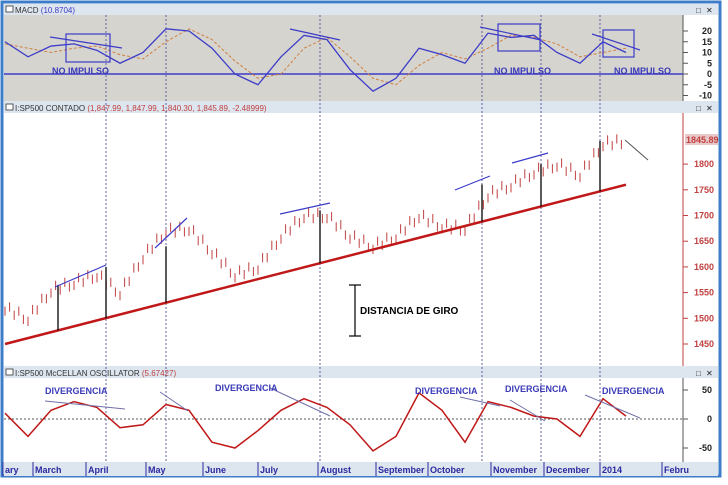 The image size is (728, 485). I want to click on price-header, so click(361, 107).